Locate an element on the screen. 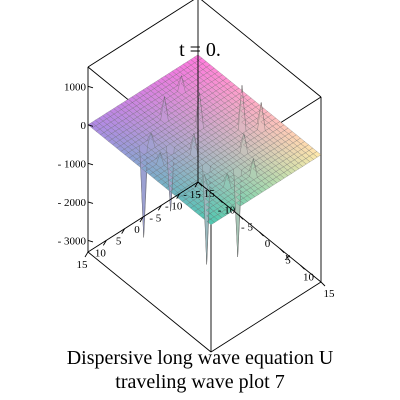 This screenshot has height=400, width=400. z-tick-label: 0 is located at coordinates (84, 126).